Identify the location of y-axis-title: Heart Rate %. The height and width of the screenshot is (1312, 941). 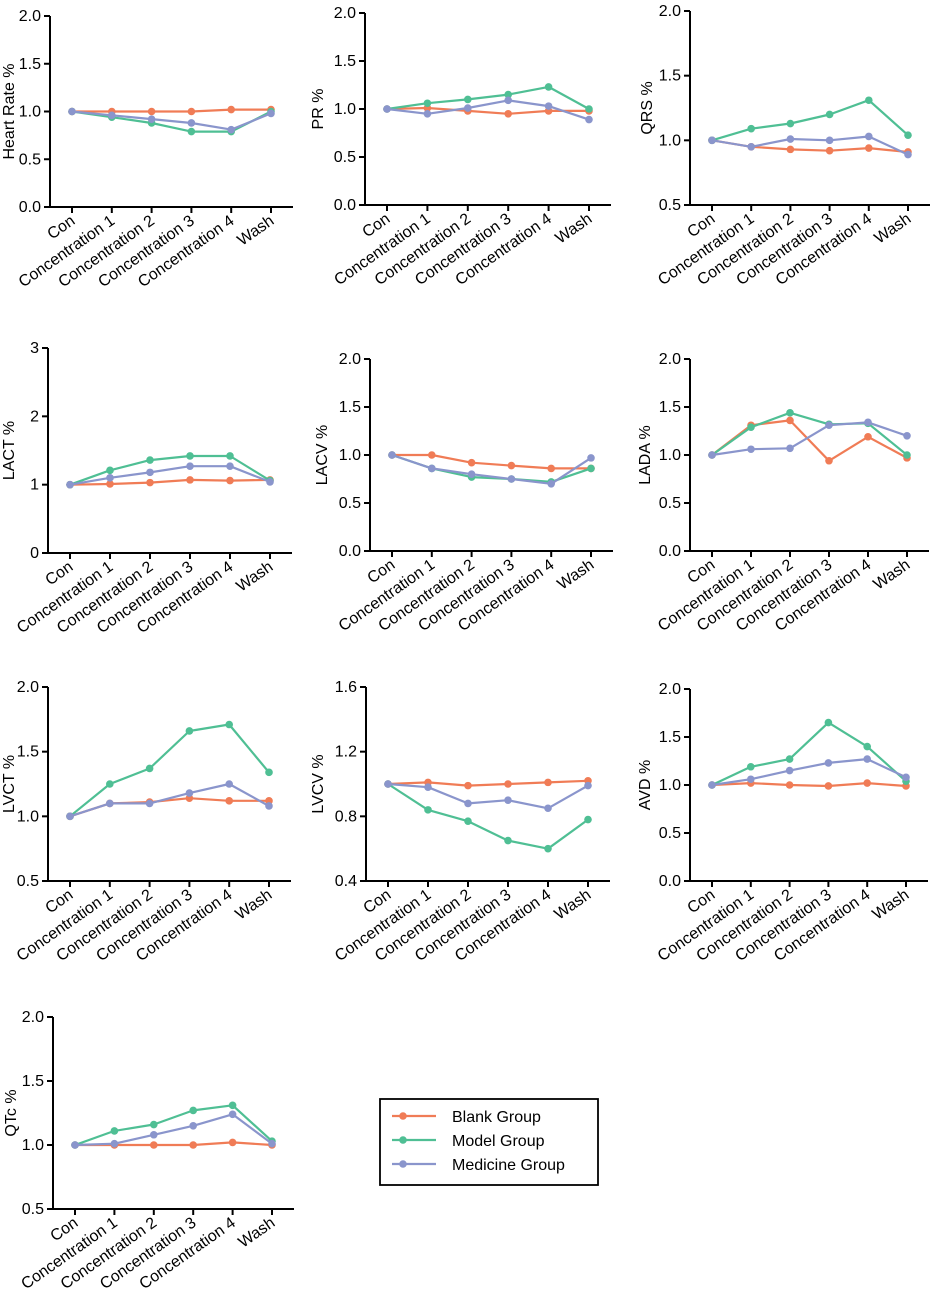
(9, 111).